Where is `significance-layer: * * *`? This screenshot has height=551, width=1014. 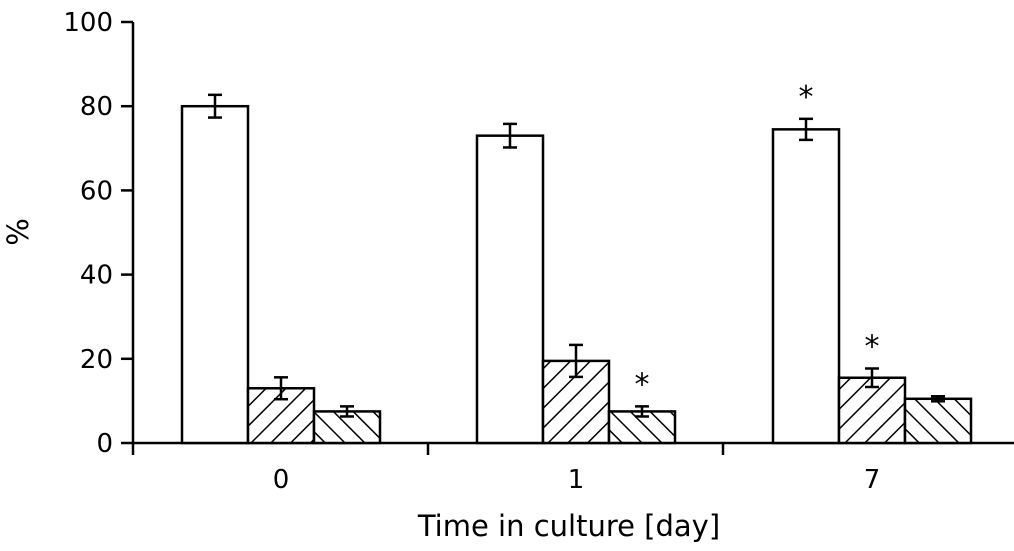
significance-layer: * * * is located at coordinates (757, 241).